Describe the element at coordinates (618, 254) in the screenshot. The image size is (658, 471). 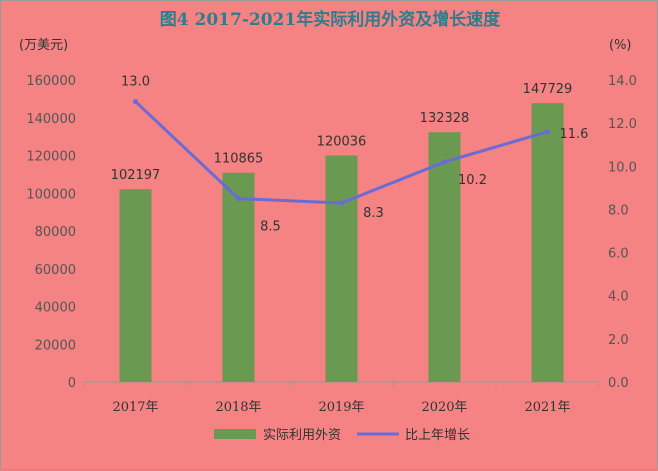
I see `right-axis-tick-label: 6.0` at that location.